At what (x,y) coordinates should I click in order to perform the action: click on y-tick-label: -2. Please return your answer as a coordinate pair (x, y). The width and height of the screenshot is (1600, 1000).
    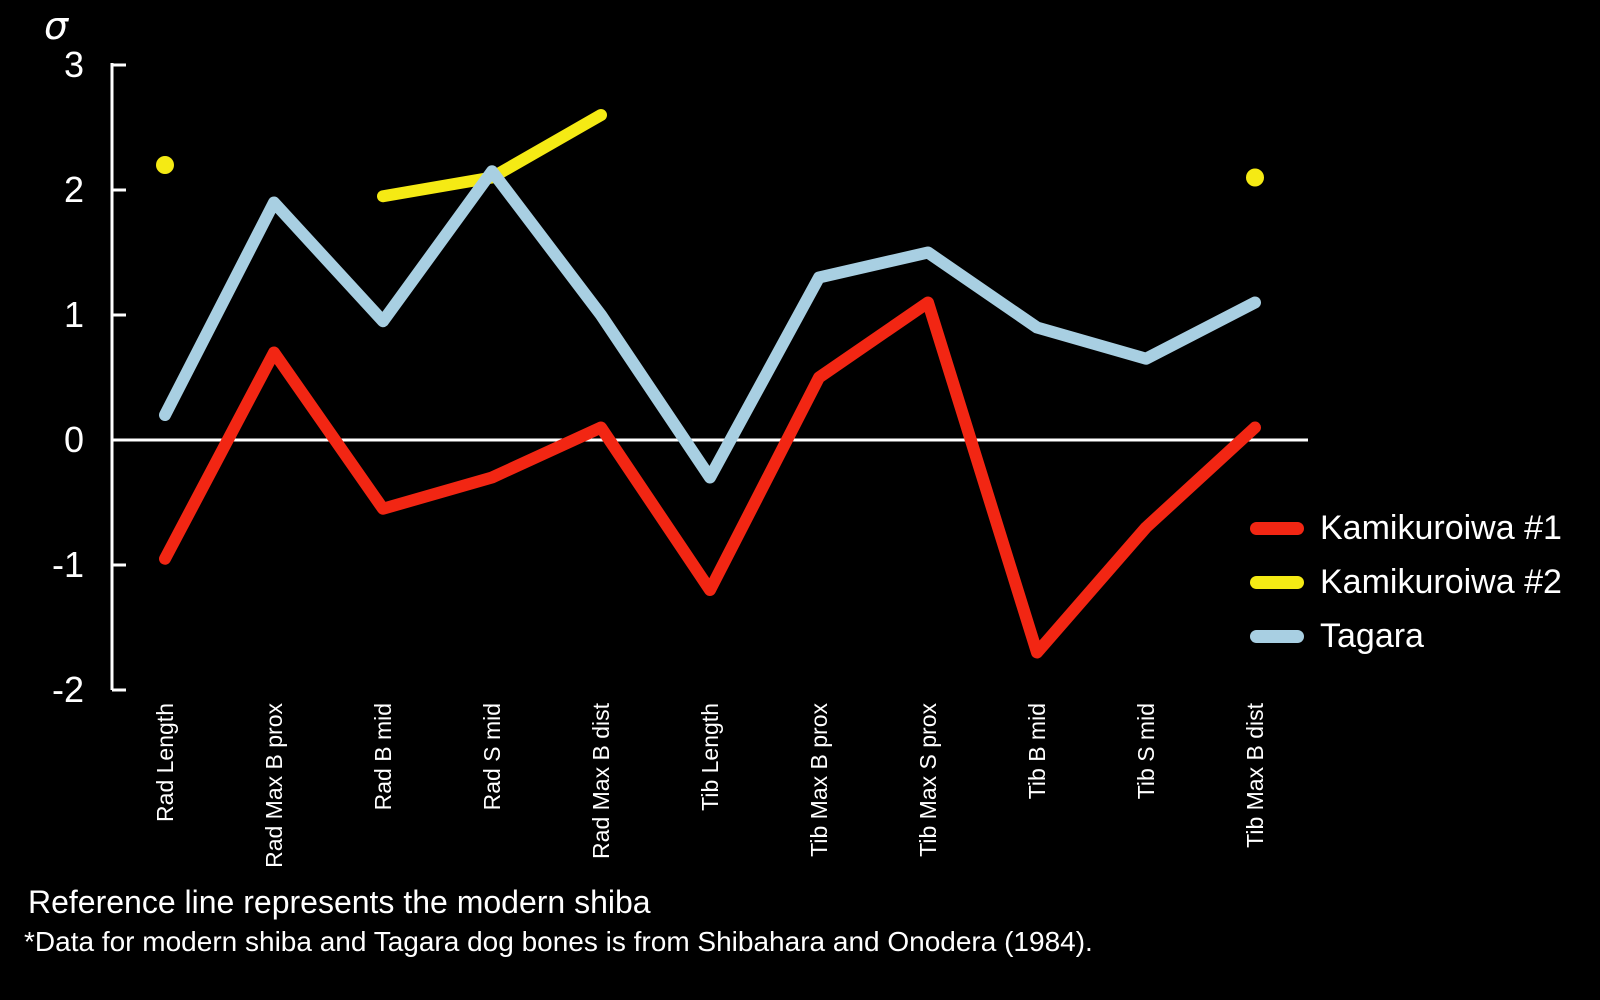
    Looking at the image, I should click on (67, 689).